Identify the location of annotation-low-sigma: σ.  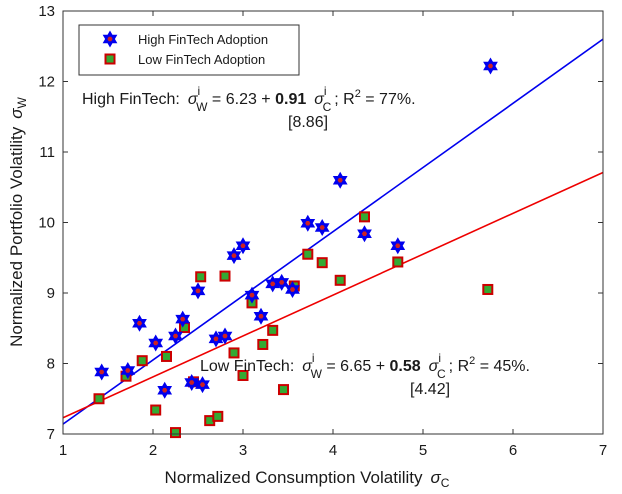
(307, 366).